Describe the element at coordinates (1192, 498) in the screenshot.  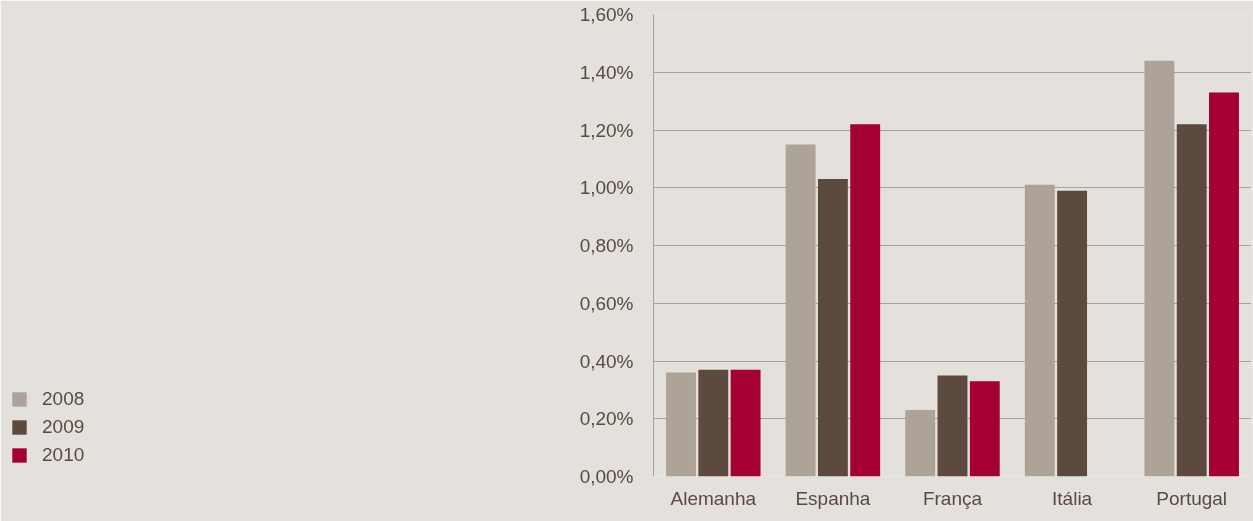
I see `x-tick-label: Portugal` at that location.